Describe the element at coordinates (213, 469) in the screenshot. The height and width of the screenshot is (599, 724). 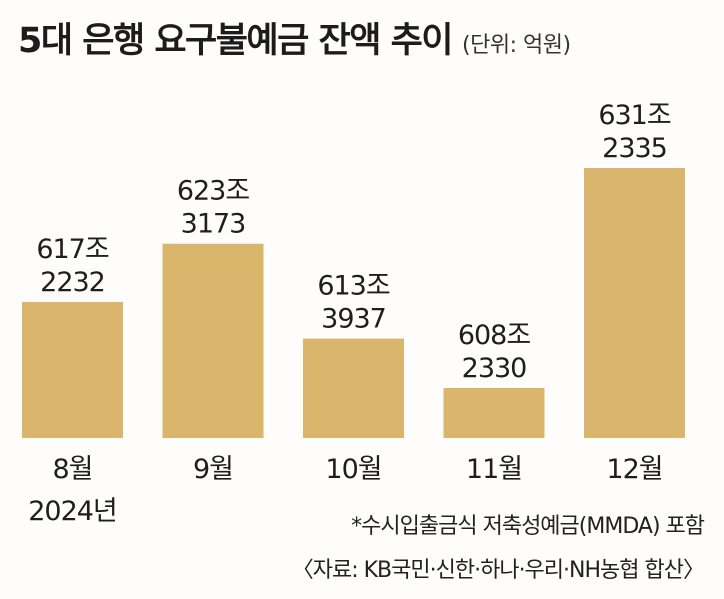
I see `x-tick-label: 9월` at that location.